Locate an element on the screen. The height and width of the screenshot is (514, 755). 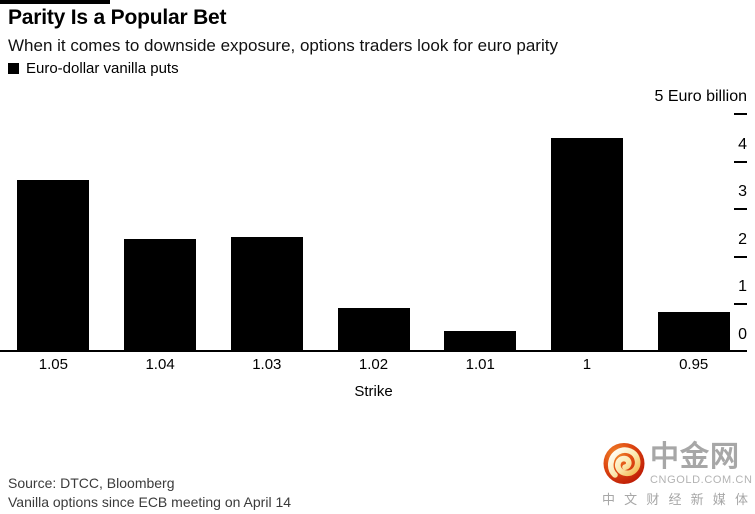
y-axis-label-3: 3 is located at coordinates (742, 192).